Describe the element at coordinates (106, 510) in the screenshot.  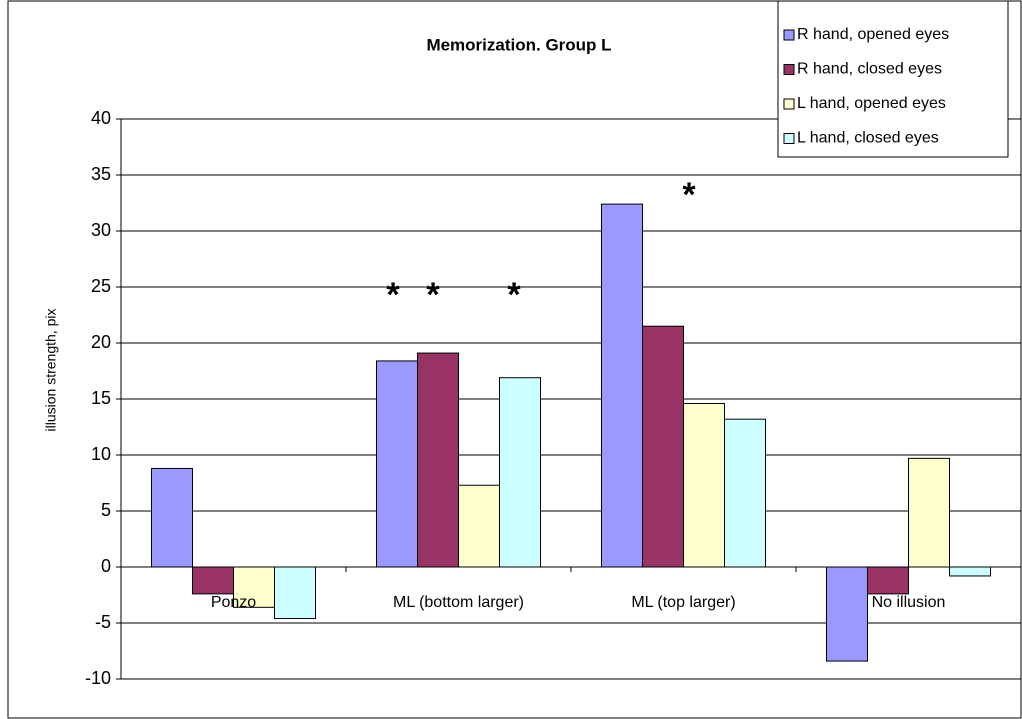
I see `y-tick-label: 5` at that location.